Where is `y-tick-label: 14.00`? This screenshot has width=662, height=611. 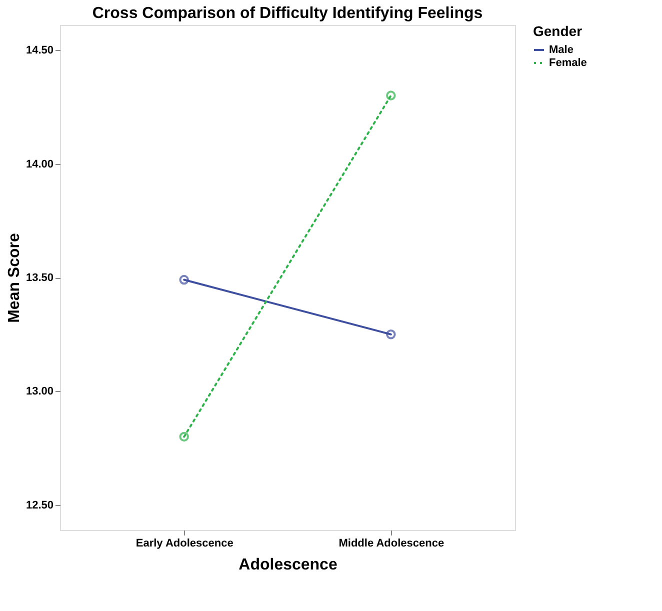
y-tick-label: 14.00 is located at coordinates (40, 164).